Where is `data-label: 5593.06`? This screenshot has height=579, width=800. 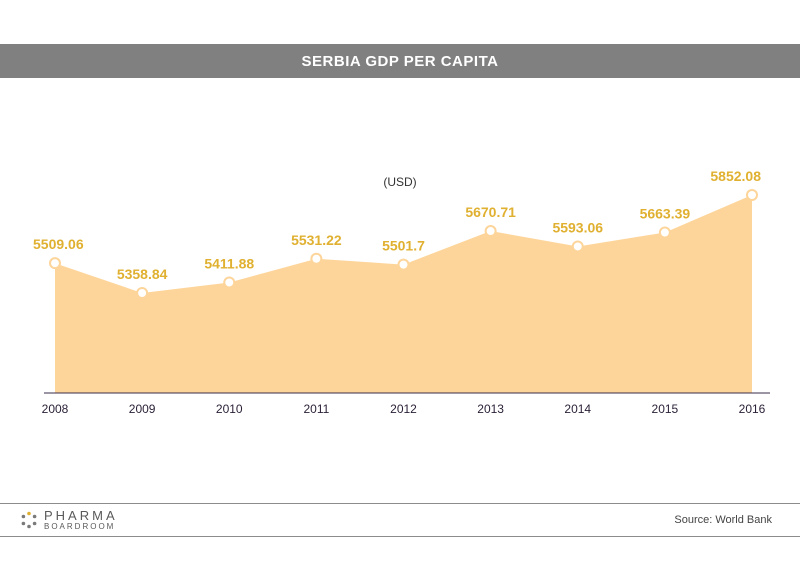 data-label: 5593.06 is located at coordinates (577, 227).